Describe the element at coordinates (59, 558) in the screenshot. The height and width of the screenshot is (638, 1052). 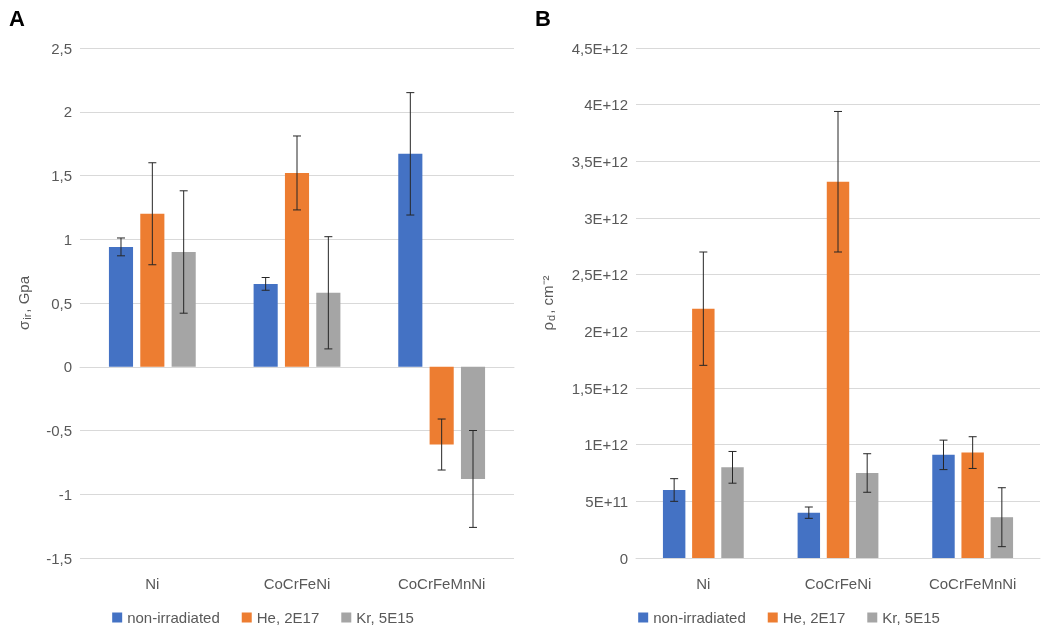
I see `y-tick-label: -1,5` at that location.